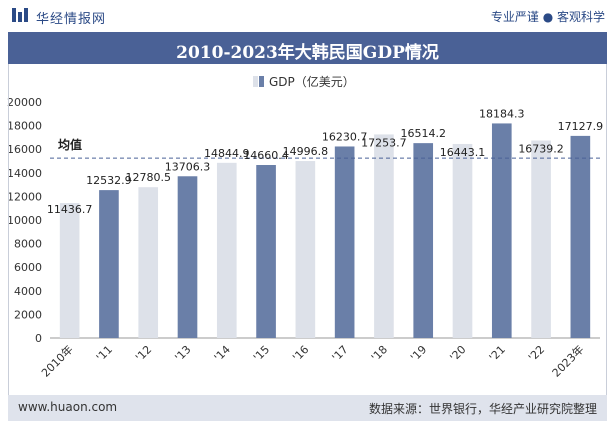  Describe the element at coordinates (24, 149) in the screenshot. I see `y-tick-label: 16000` at that location.